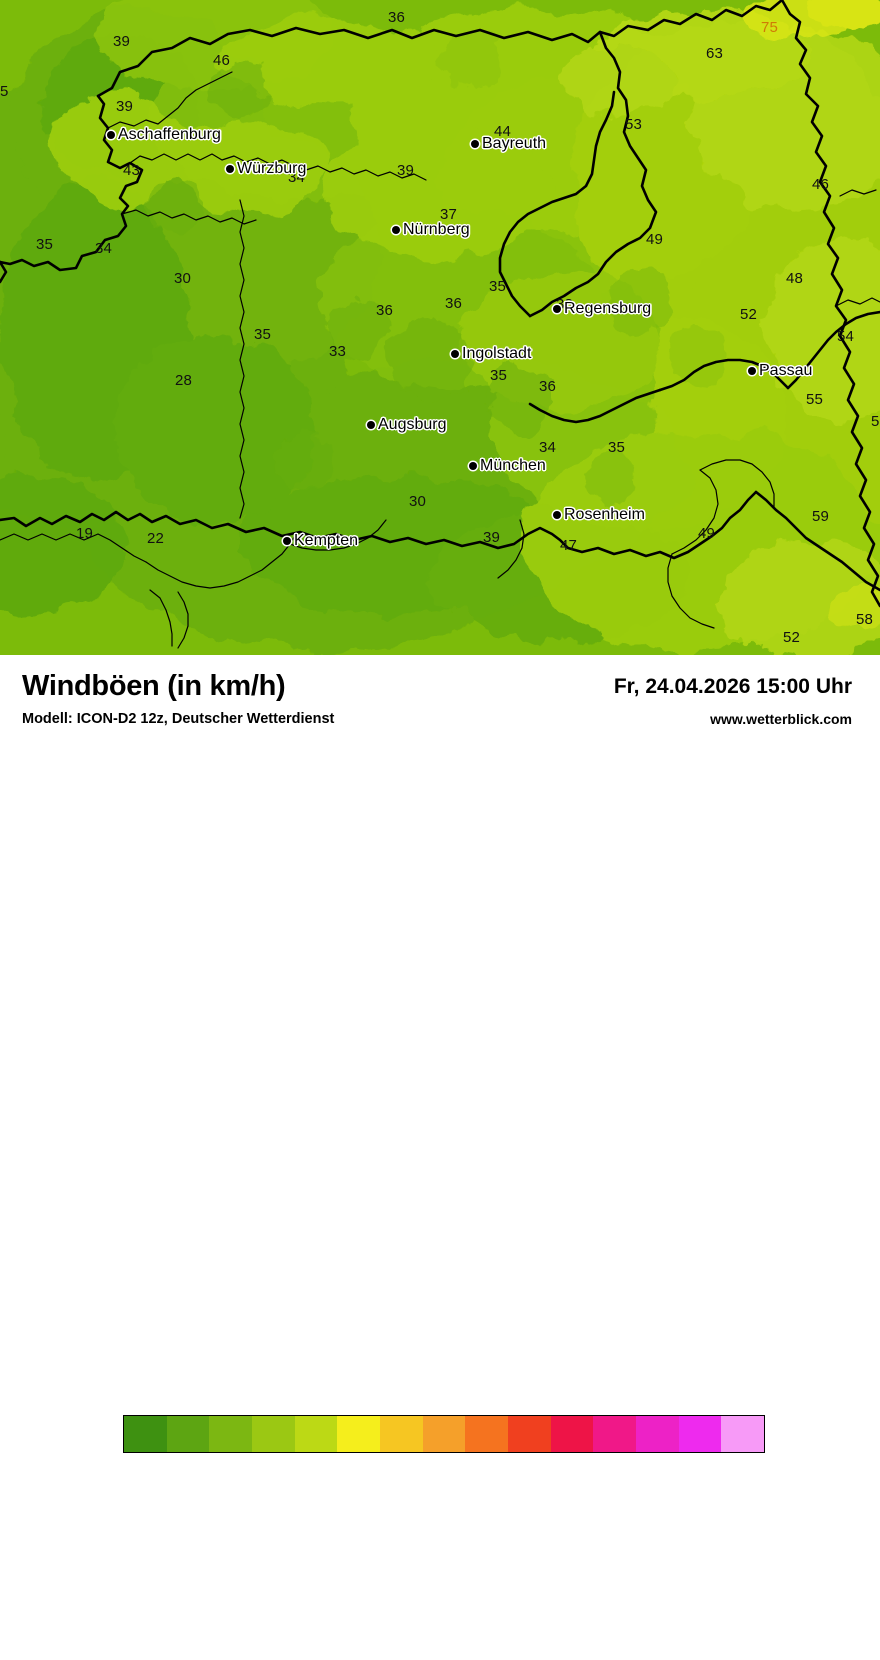 This screenshot has width=880, height=1660. What do you see at coordinates (634, 124) in the screenshot?
I see `gust-value: 53` at bounding box center [634, 124].